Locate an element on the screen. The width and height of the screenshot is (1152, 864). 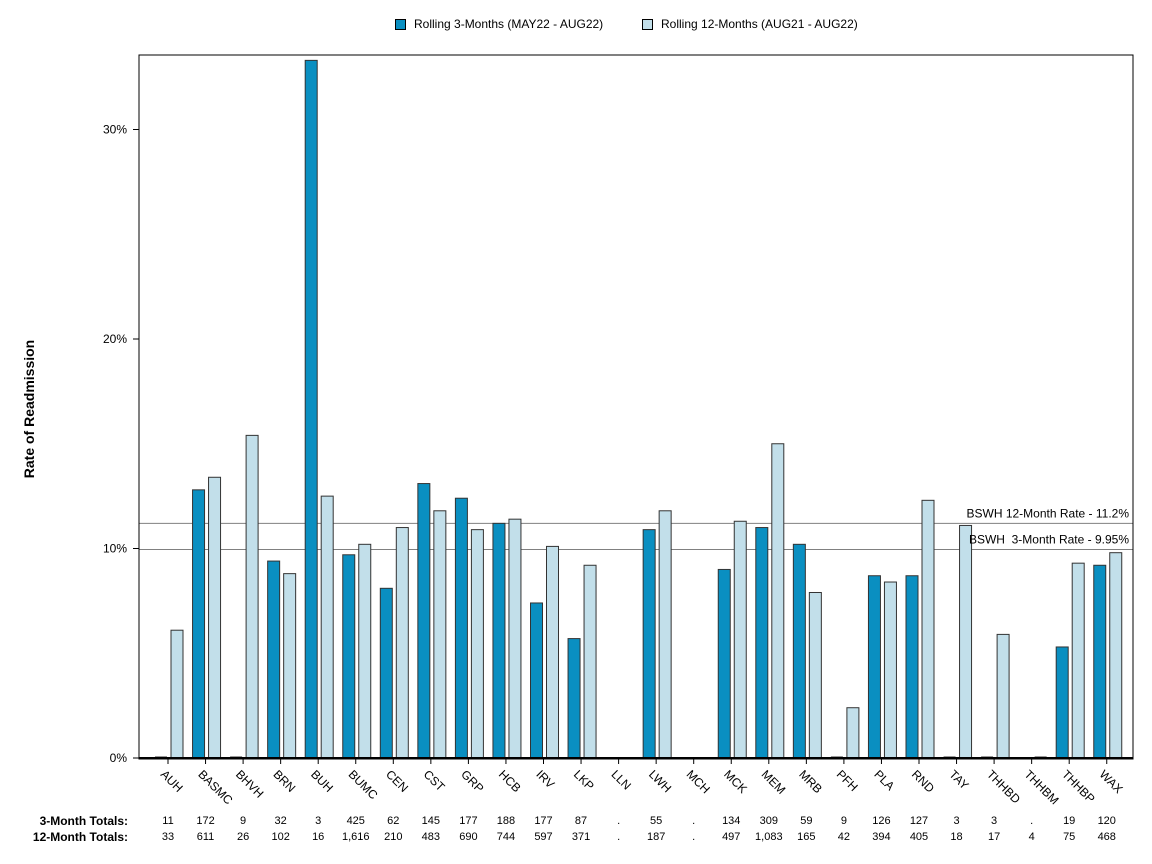
x-tick-label: BHVH is located at coordinates (249, 783).